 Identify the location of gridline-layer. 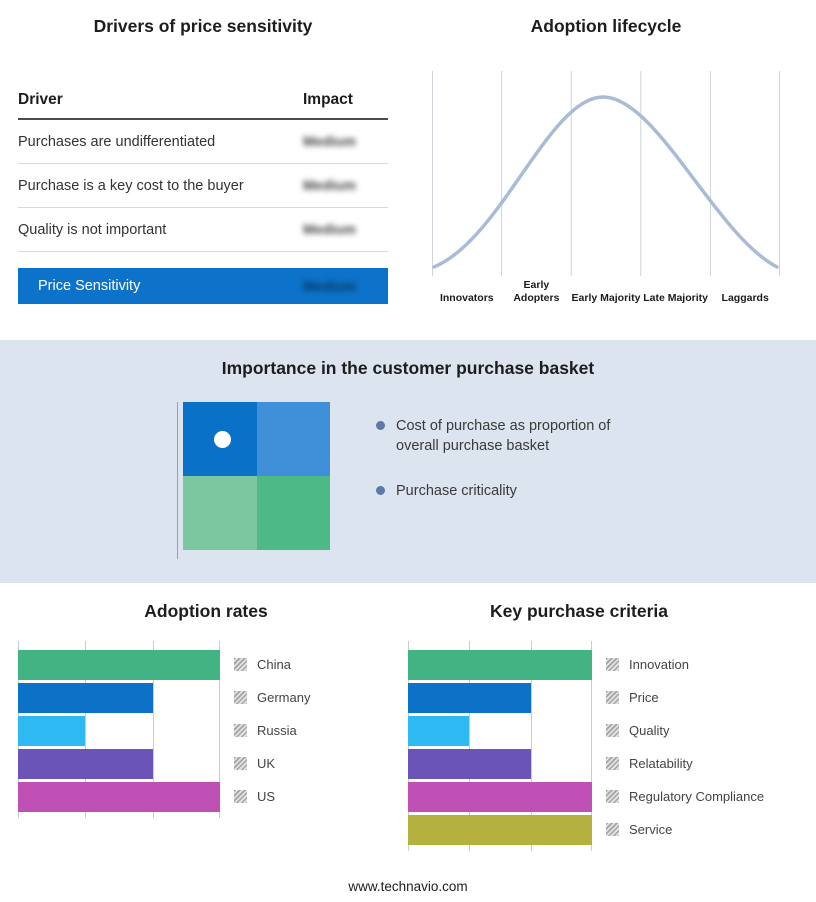
(500, 746).